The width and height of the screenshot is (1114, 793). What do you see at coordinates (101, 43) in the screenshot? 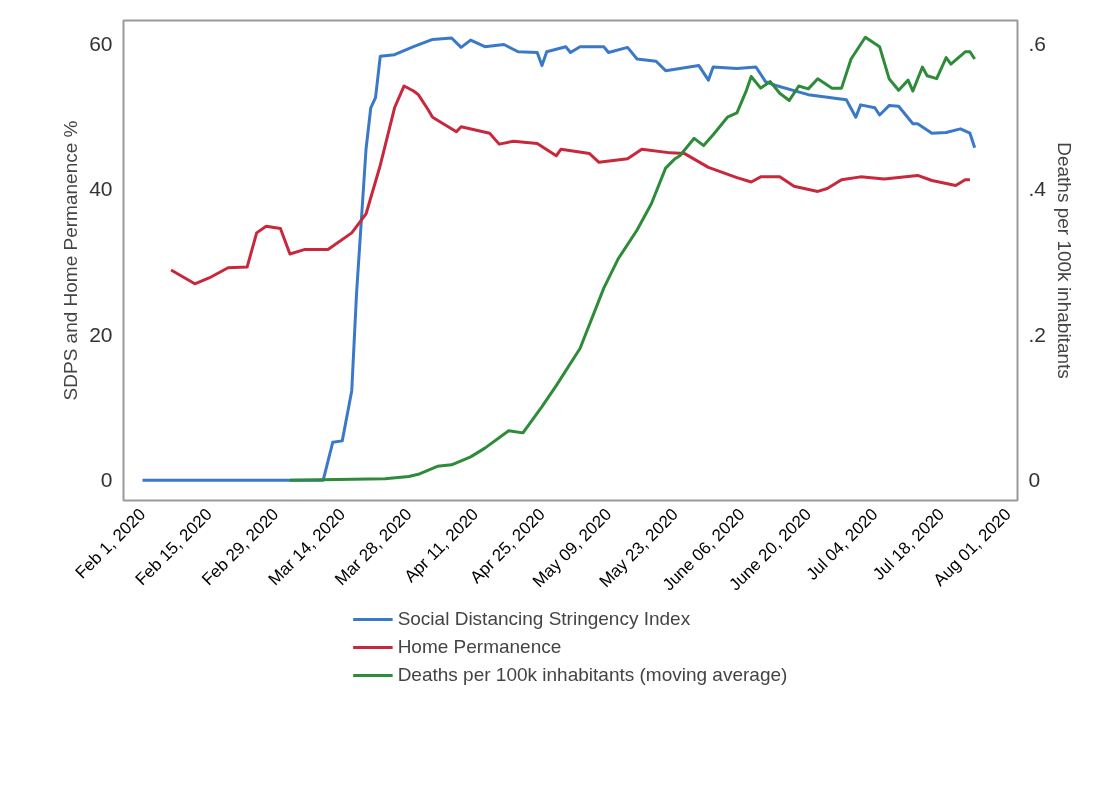
I see `y-tick-label: 60` at bounding box center [101, 43].